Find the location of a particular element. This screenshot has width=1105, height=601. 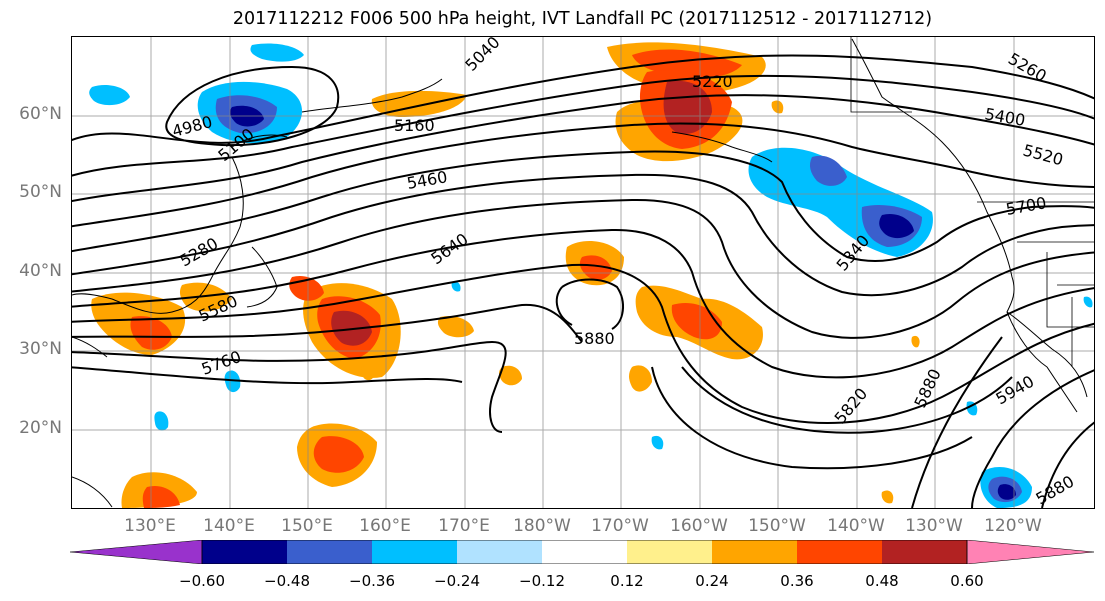

contour-label: 5160 is located at coordinates (414, 125).